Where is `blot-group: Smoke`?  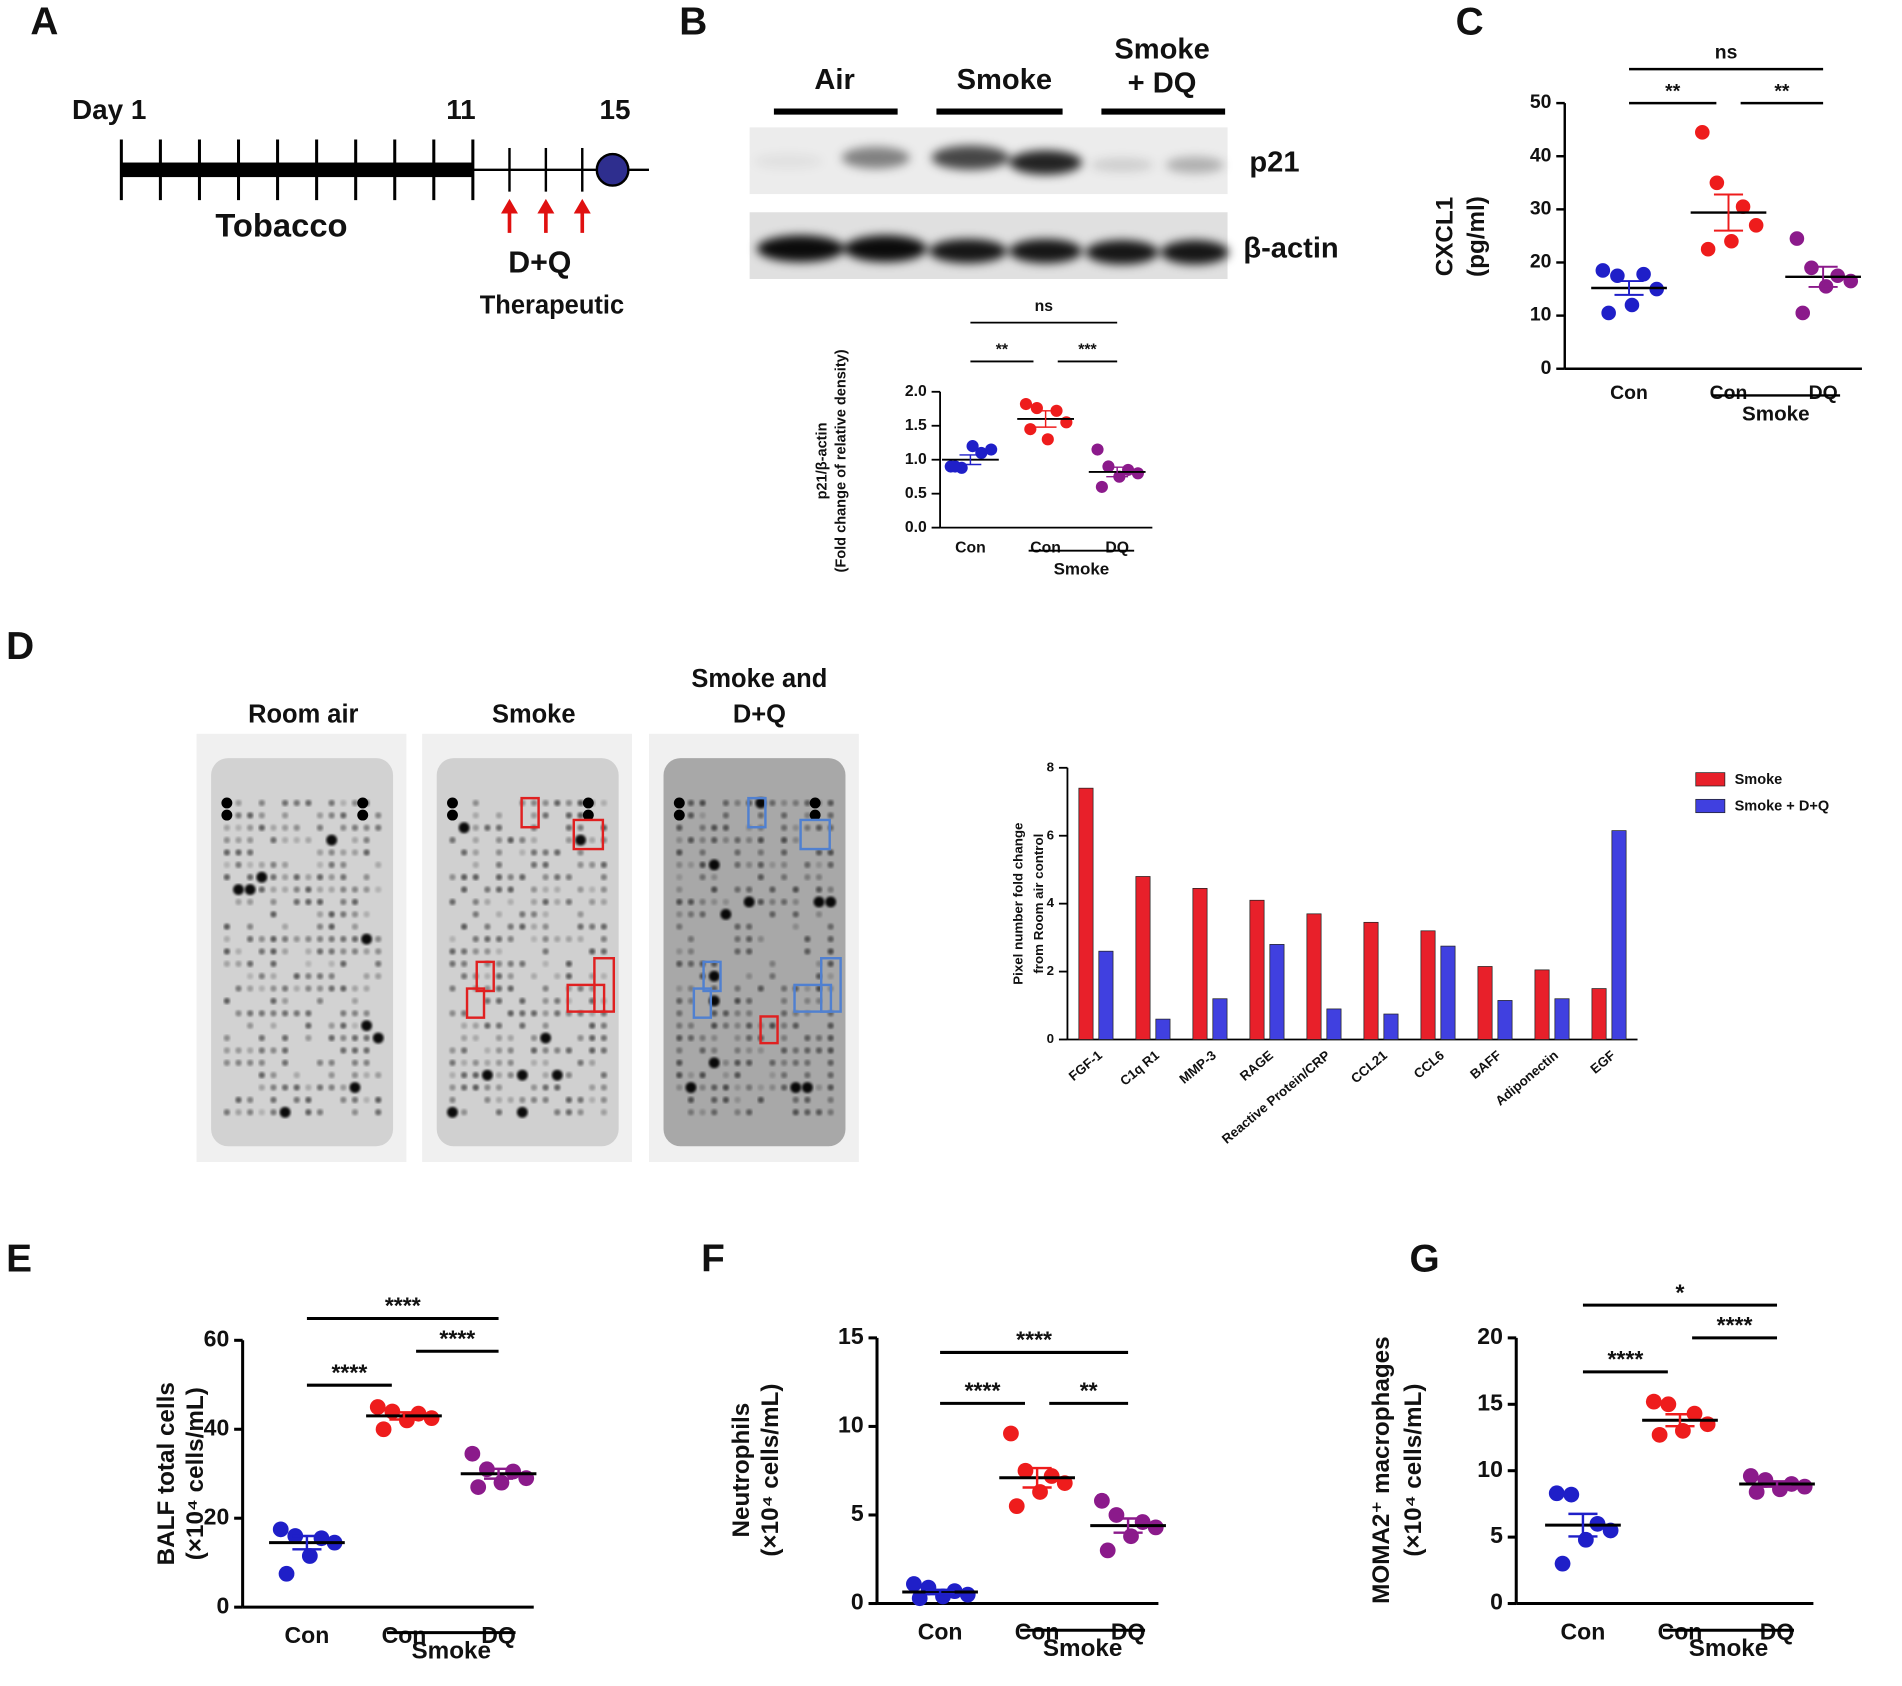 blot-group: Smoke is located at coordinates (1004, 80).